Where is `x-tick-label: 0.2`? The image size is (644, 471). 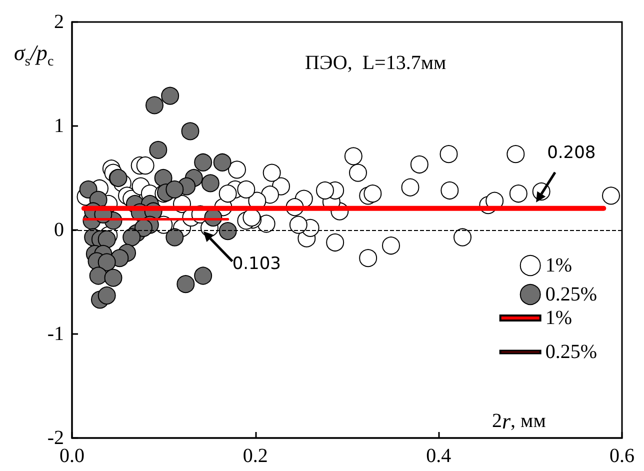 x-tick-label: 0.2 is located at coordinates (255, 456).